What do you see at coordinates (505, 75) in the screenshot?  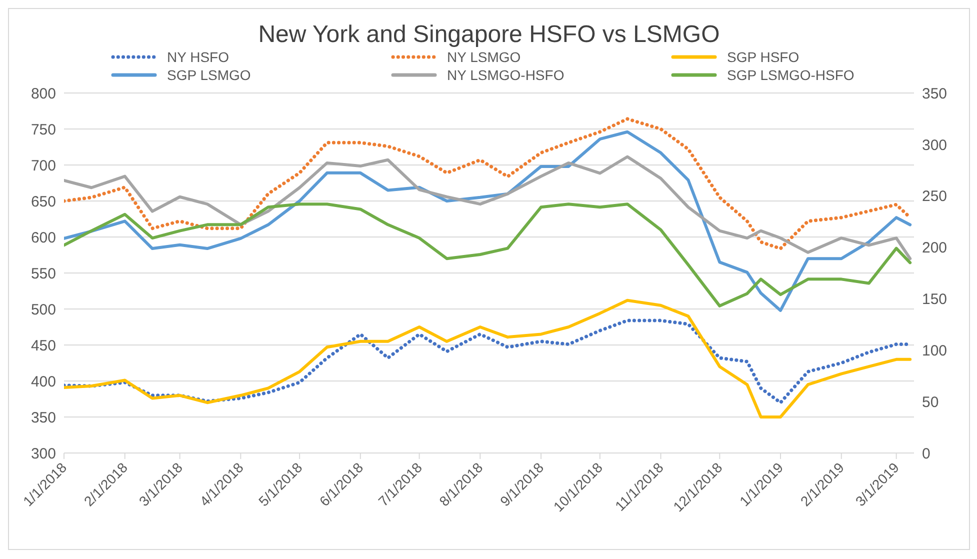 I see `legend-label: NY LSMGO-HSFO` at bounding box center [505, 75].